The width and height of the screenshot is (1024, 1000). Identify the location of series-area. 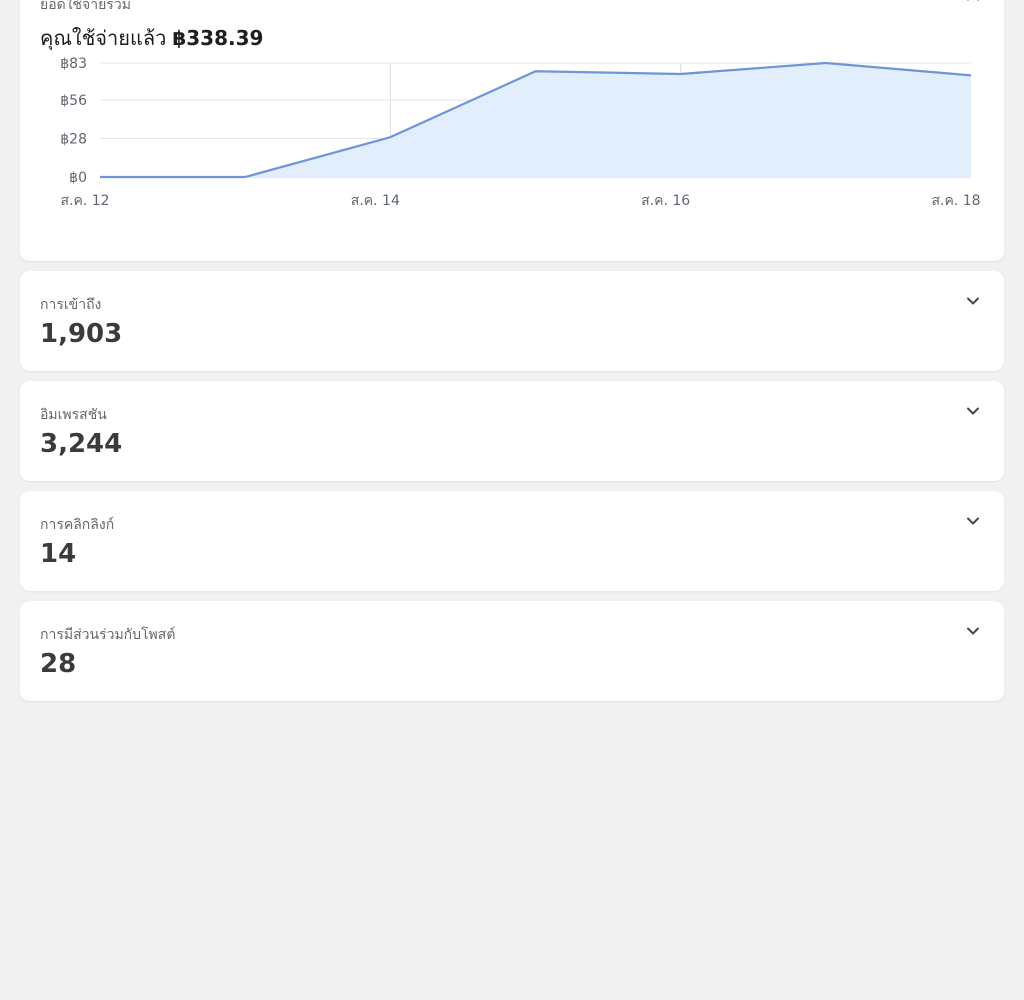
(535, 120).